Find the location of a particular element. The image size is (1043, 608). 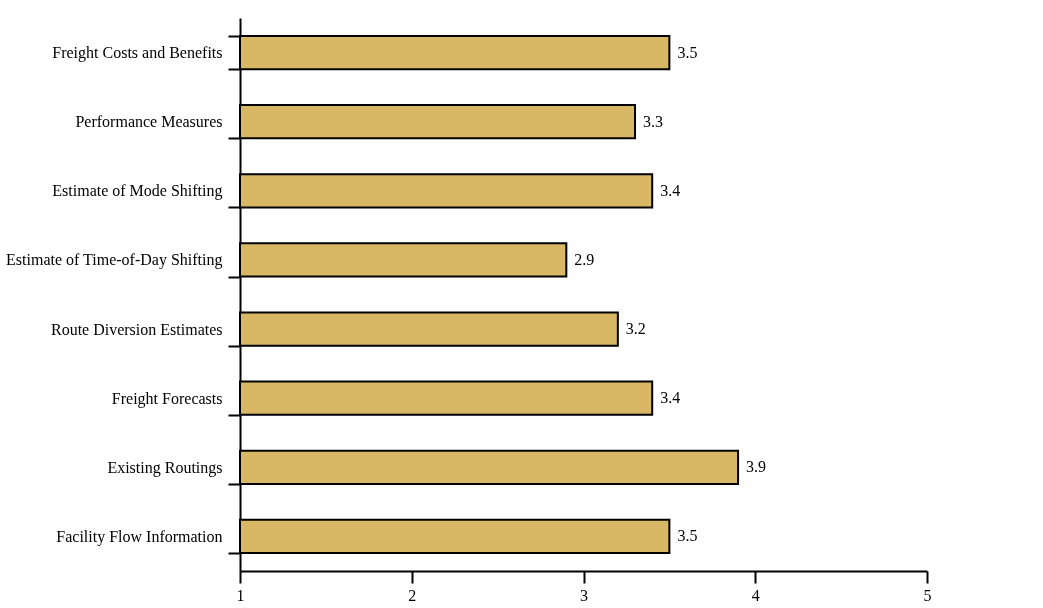

y-tick-label: Freight Forecasts is located at coordinates (167, 398).